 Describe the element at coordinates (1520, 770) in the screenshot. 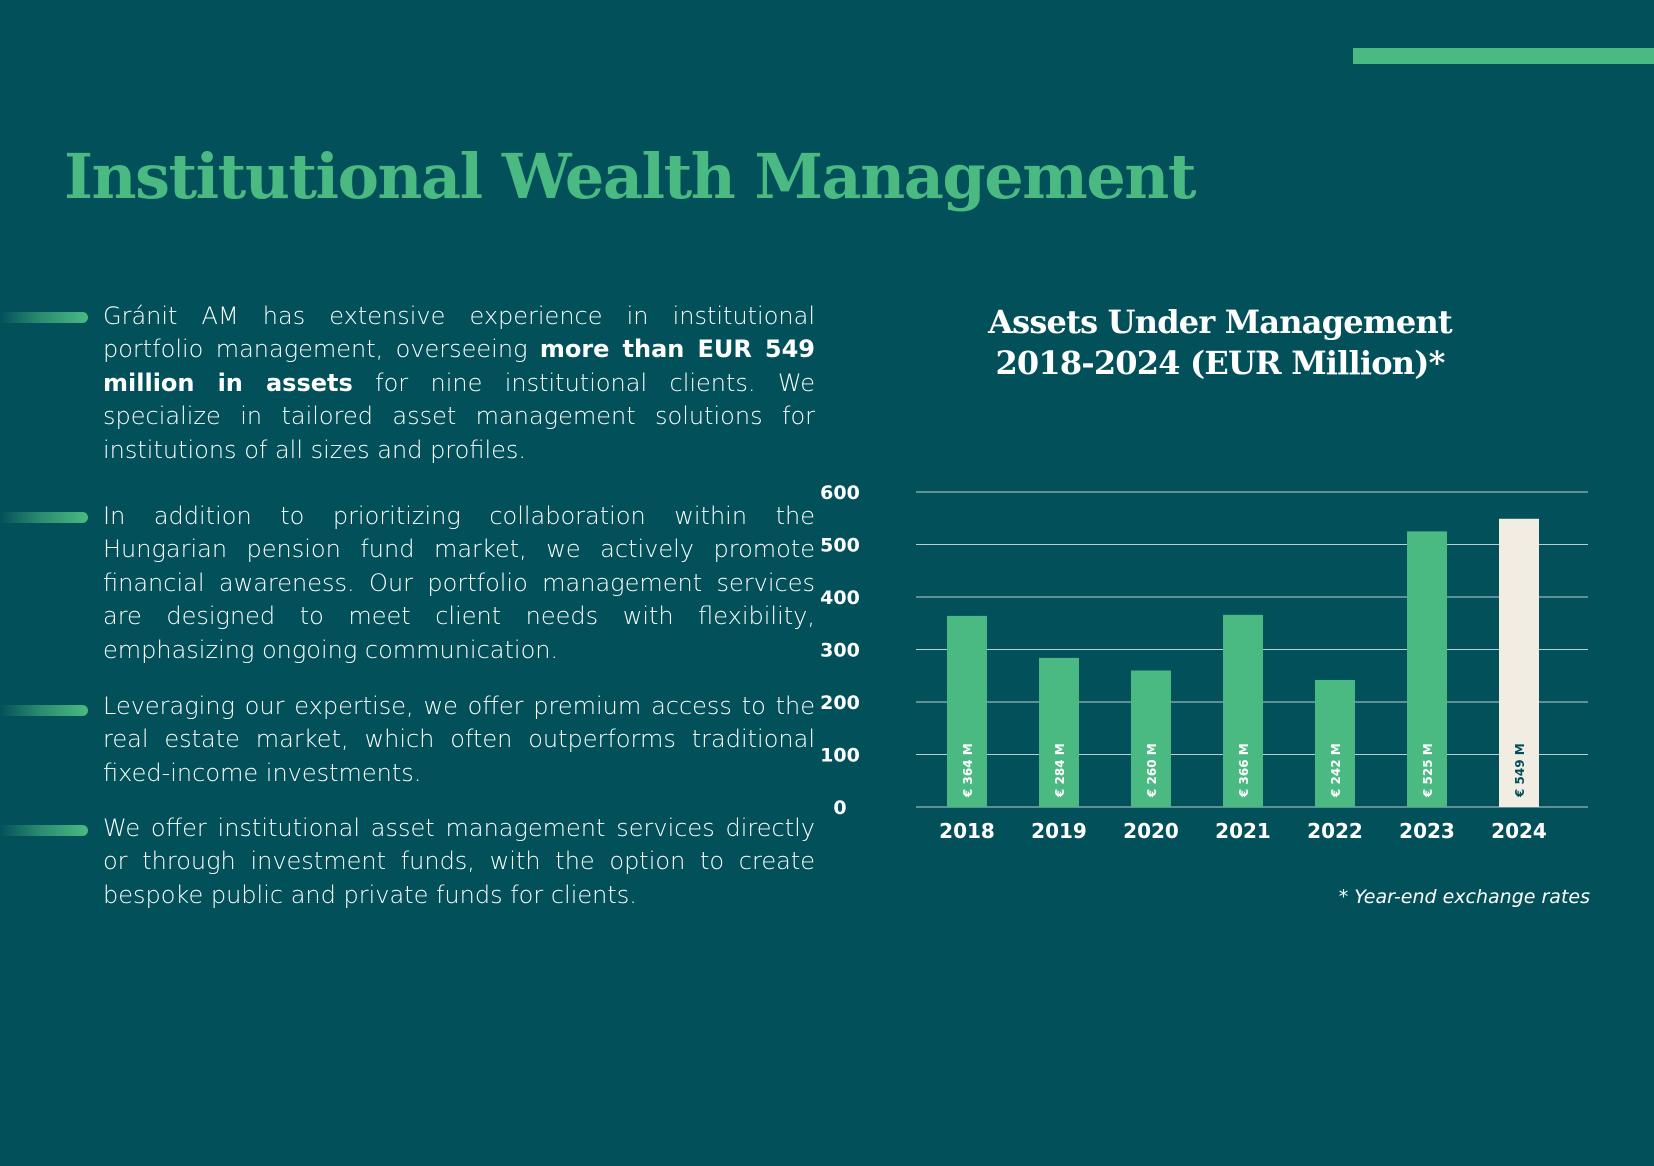

I see `bar-data-label: € 549 M` at that location.